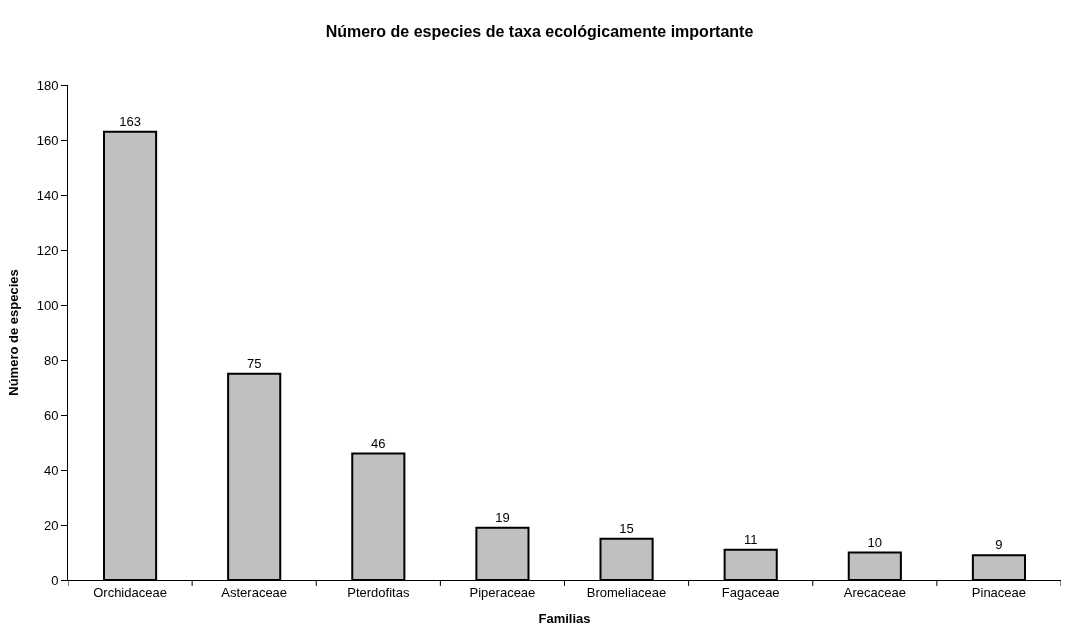  I want to click on y-tick-label: 80, so click(51, 360).